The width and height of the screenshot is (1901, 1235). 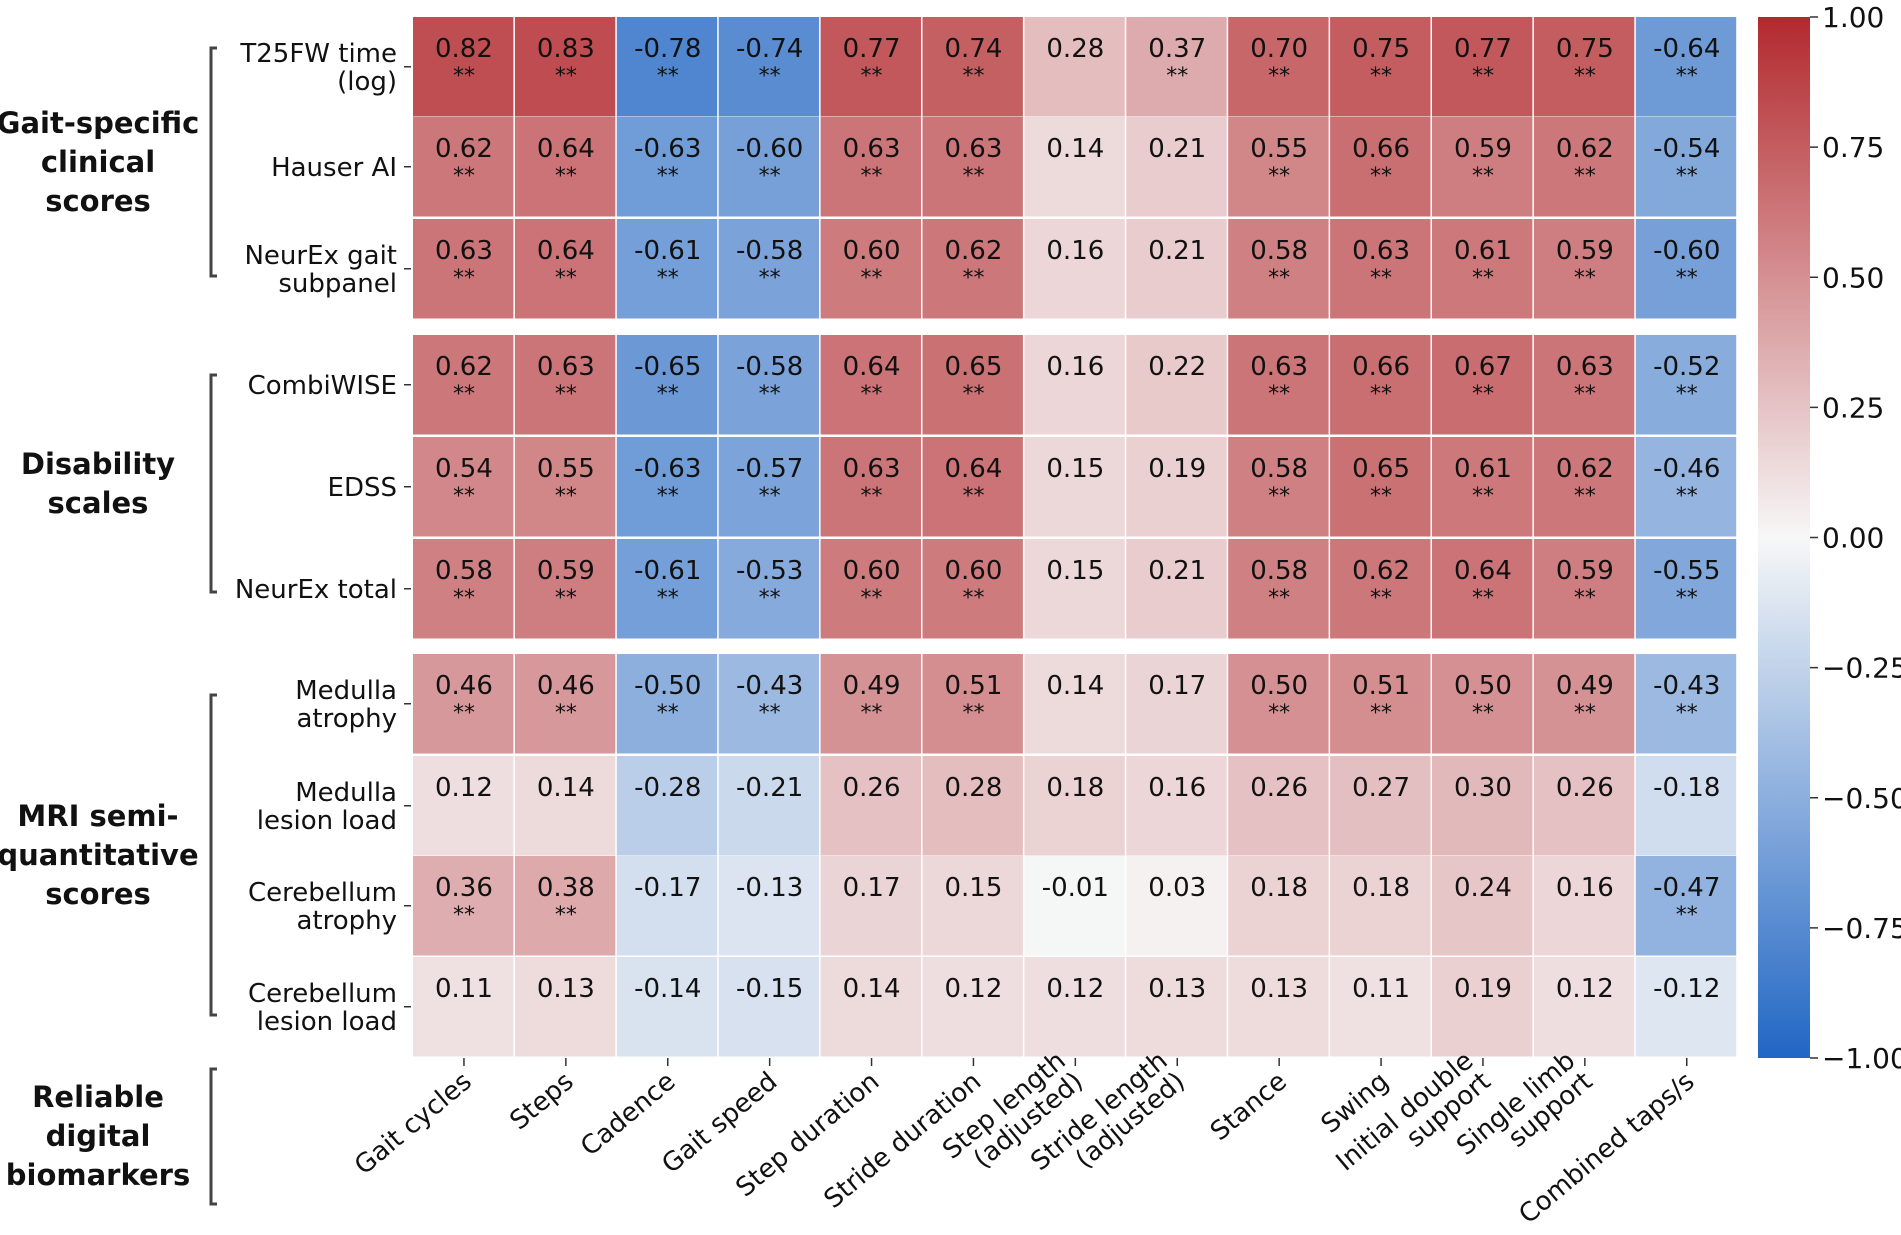 What do you see at coordinates (1483, 469) in the screenshot?
I see `cell-value: 0.61` at bounding box center [1483, 469].